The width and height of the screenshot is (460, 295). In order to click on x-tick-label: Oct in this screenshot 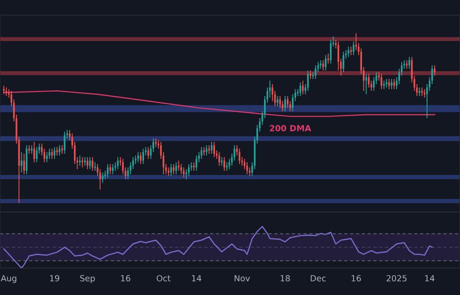, I will do `click(163, 278)`.